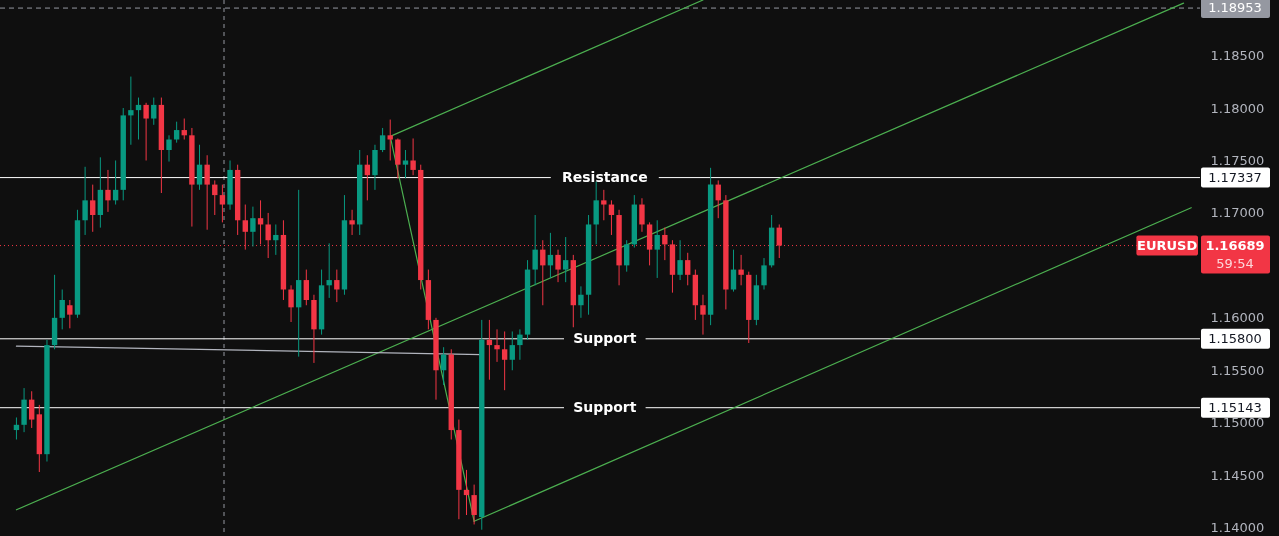  What do you see at coordinates (1237, 423) in the screenshot?
I see `y-tick-label: 1.15000` at bounding box center [1237, 423].